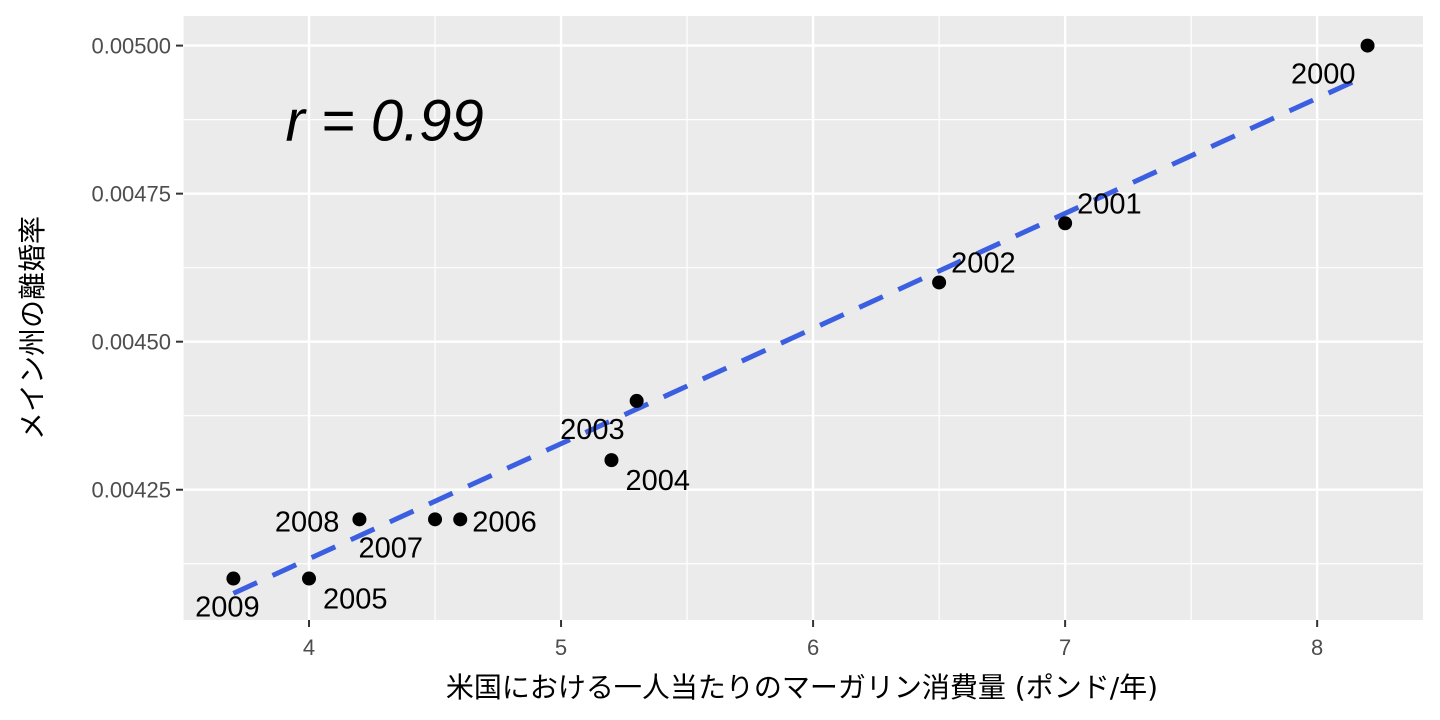  Describe the element at coordinates (131, 490) in the screenshot. I see `y-tick-label: 0.00425` at that location.